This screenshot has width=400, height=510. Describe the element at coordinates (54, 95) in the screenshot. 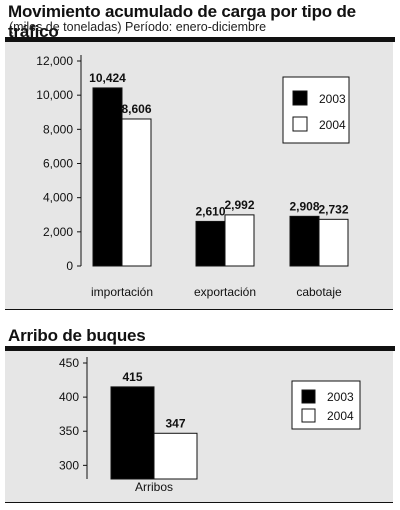

I see `y-tick-label: 10,000` at that location.